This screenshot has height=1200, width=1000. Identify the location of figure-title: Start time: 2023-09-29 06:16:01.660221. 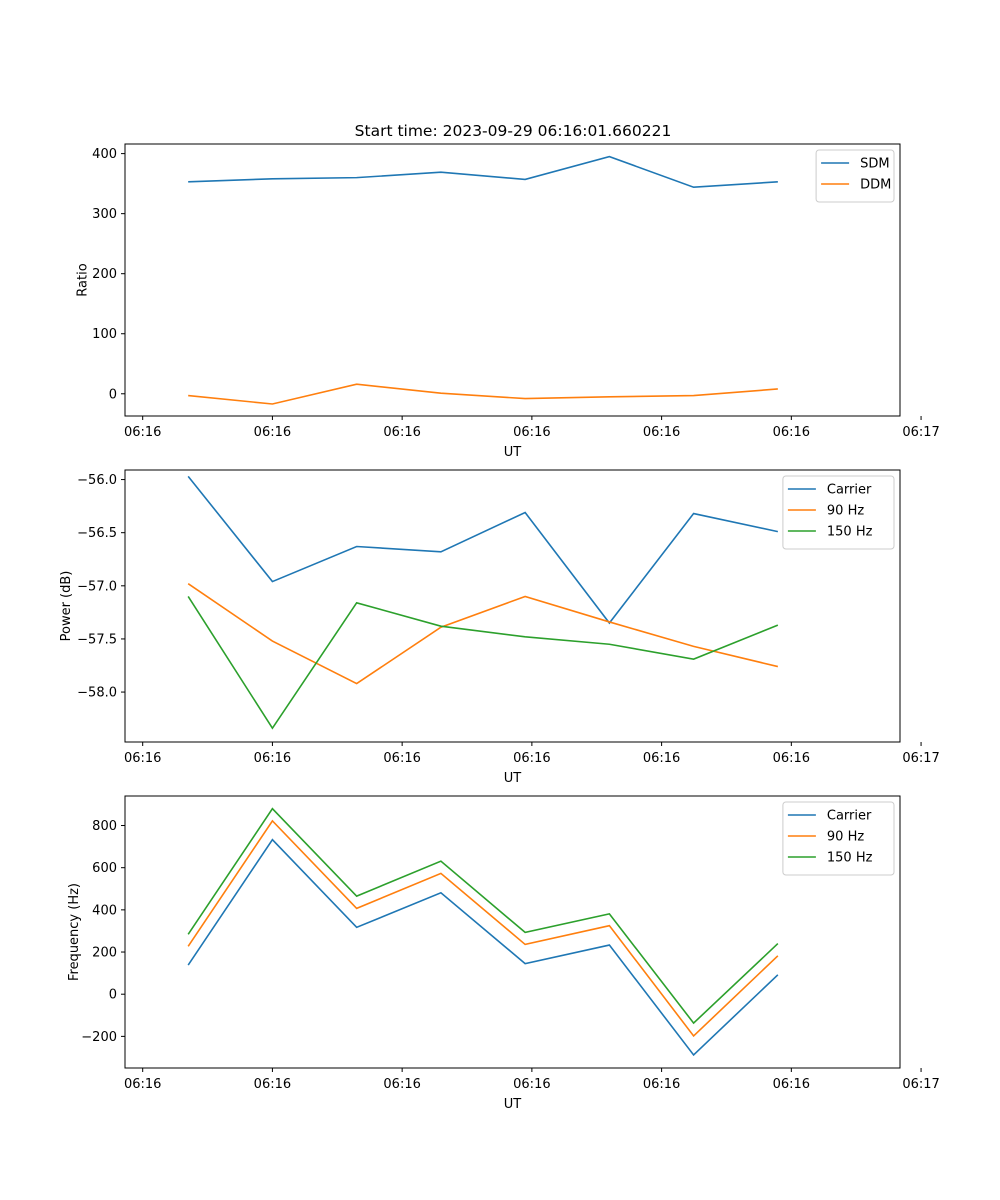
(513, 131).